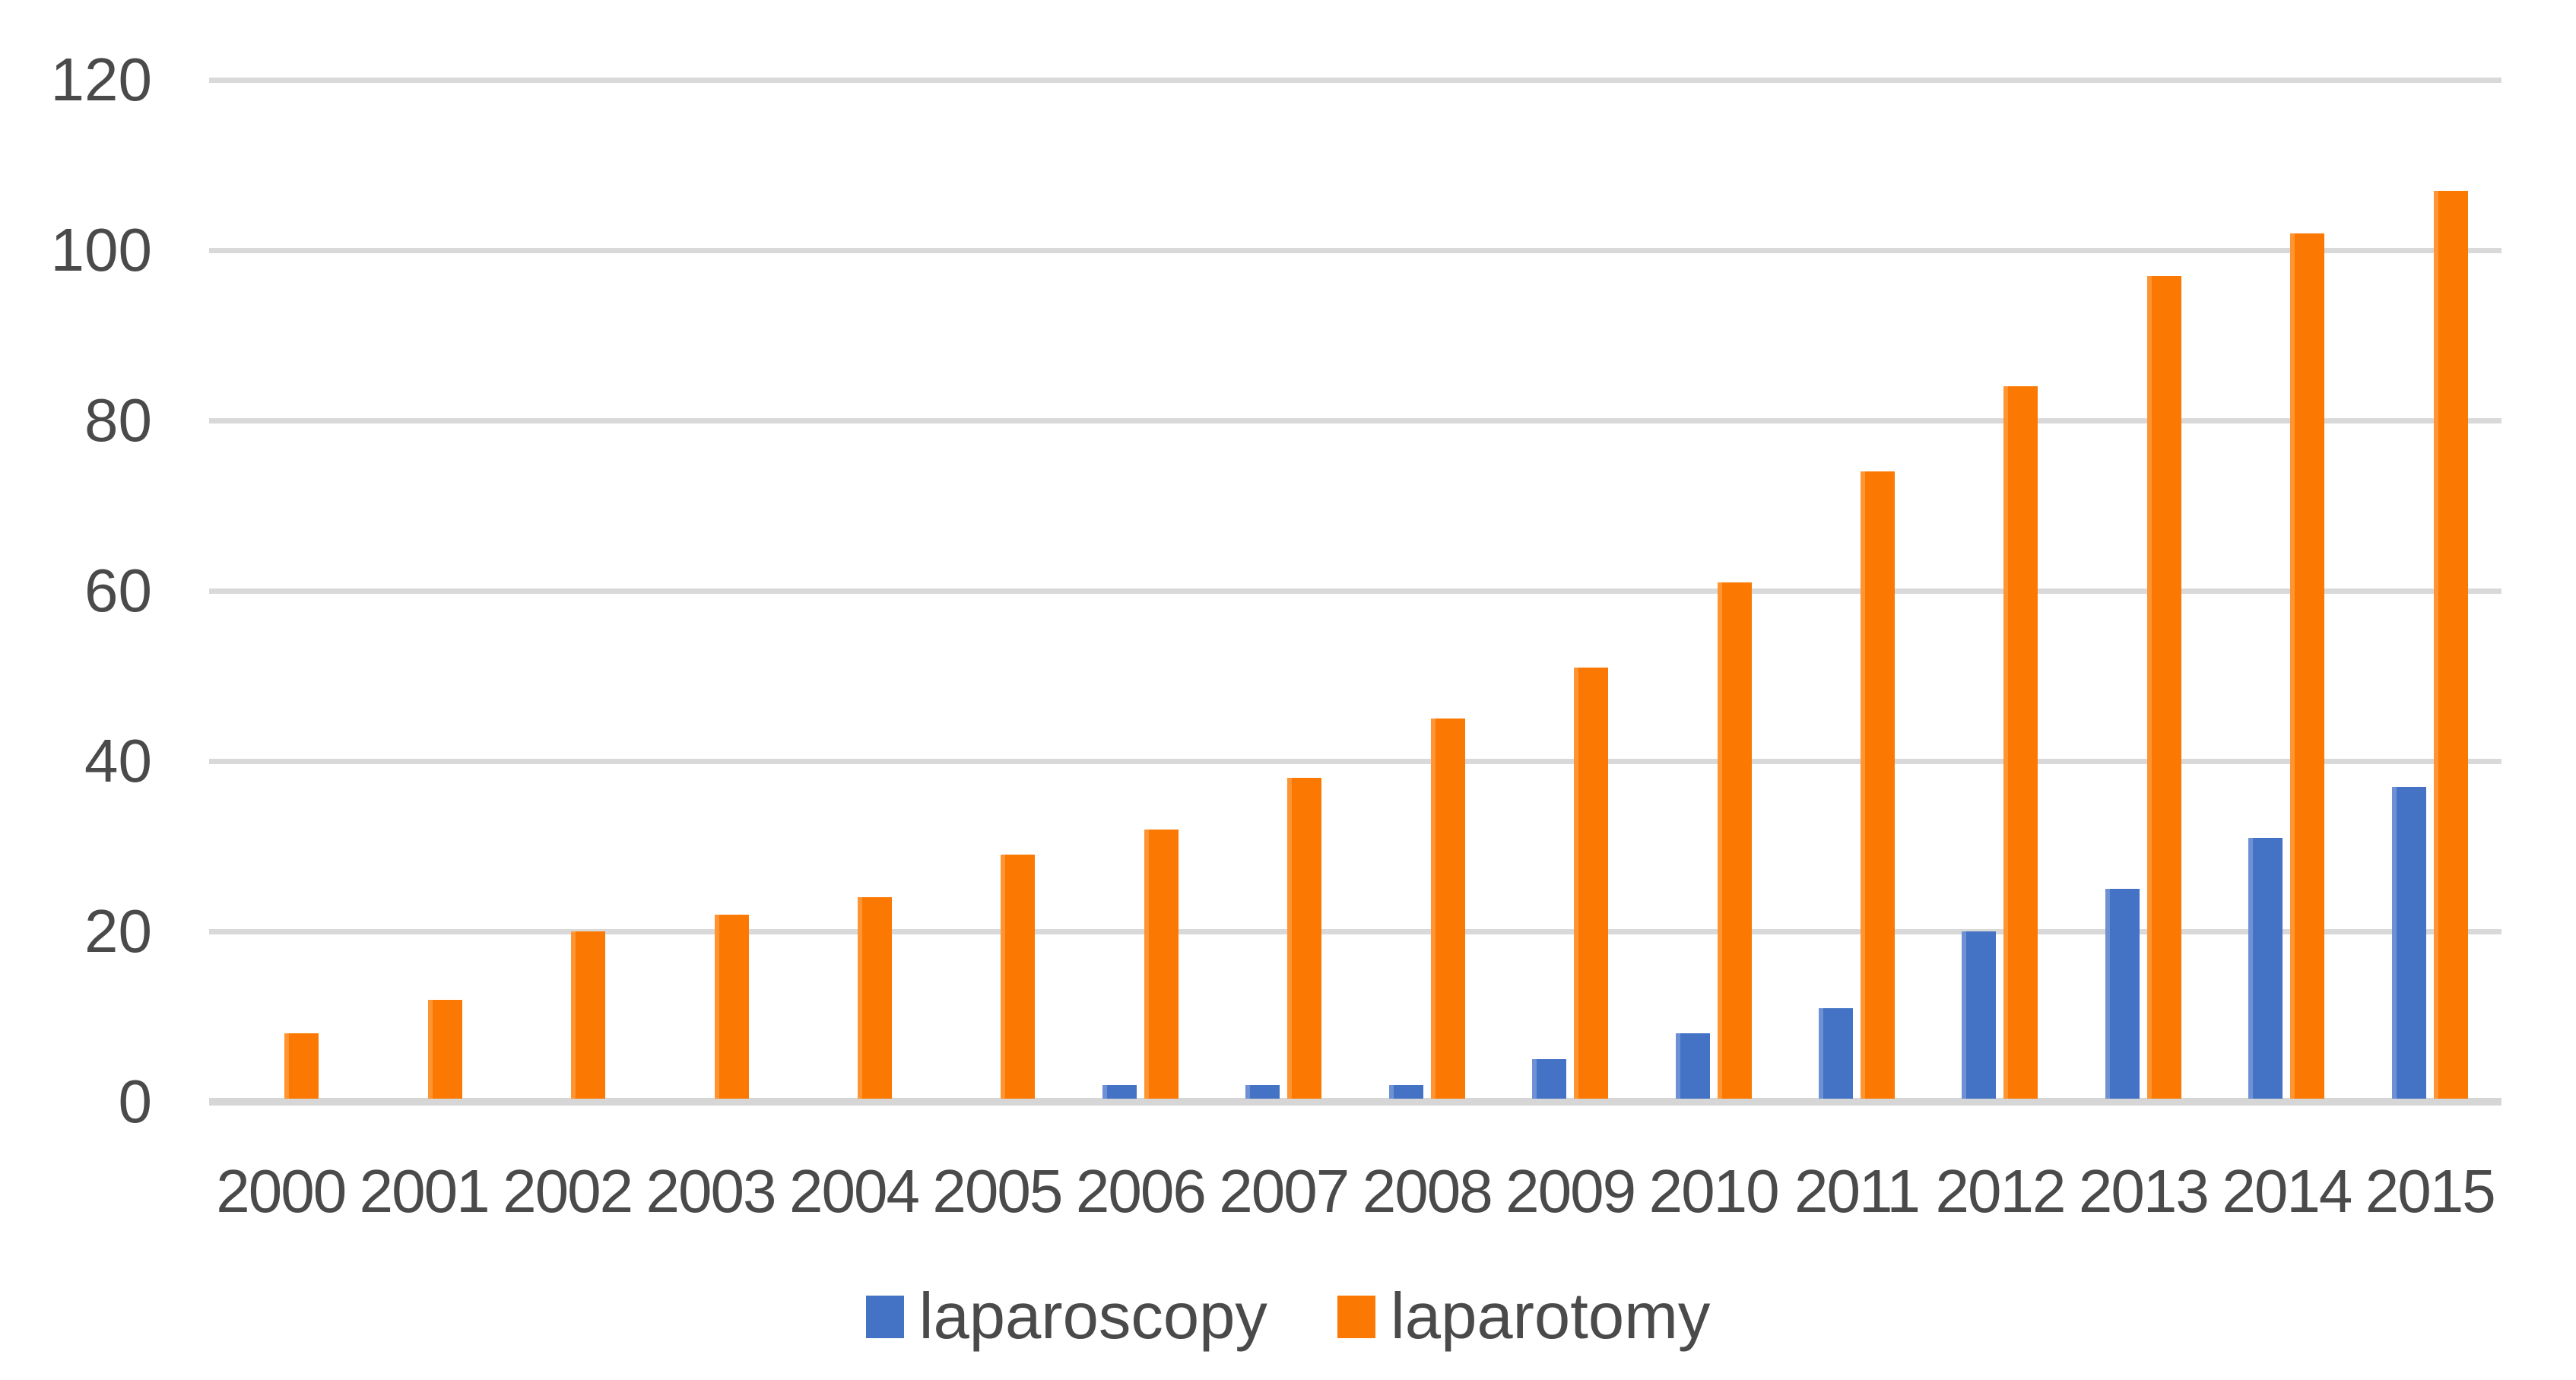 This screenshot has width=2576, height=1380. I want to click on bar-laparotomy-2000, so click(301, 1066).